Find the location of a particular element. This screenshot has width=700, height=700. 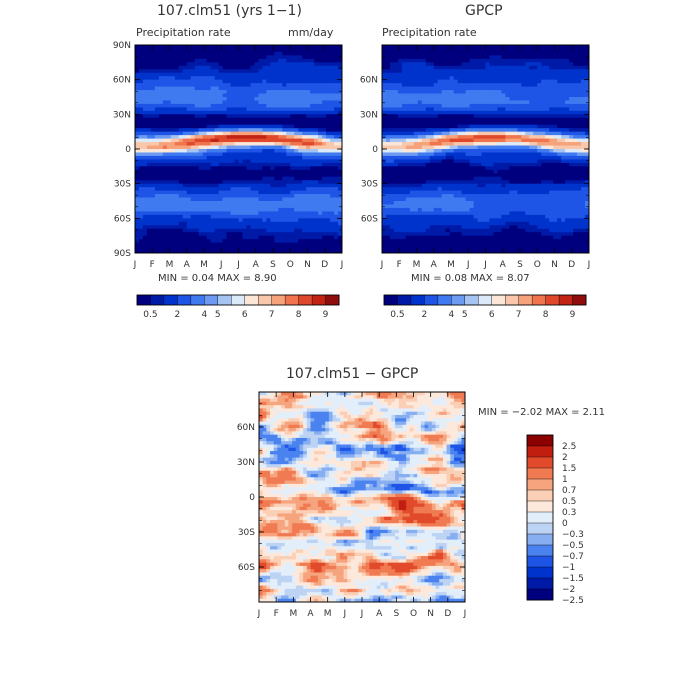

y-tick-label: 60N is located at coordinates (122, 81).